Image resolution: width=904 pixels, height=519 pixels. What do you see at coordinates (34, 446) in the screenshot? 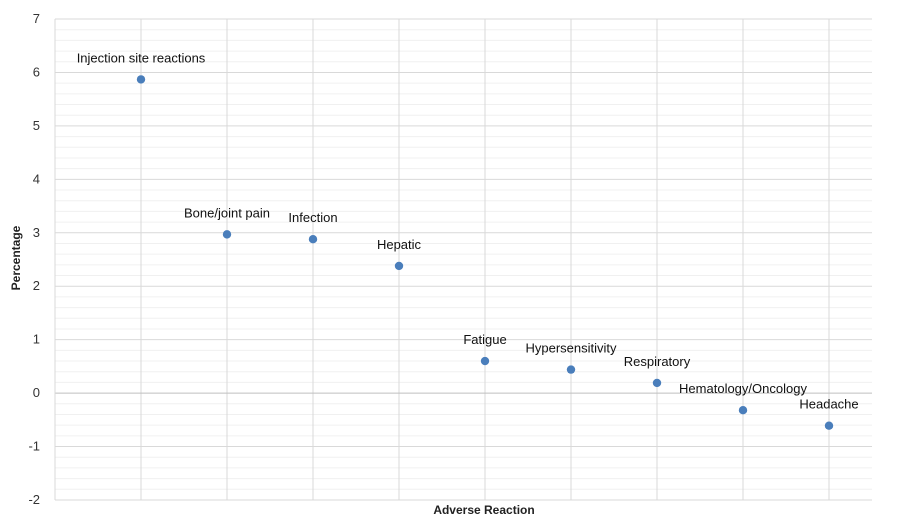
I see `y-tick-label: -1` at bounding box center [34, 446].